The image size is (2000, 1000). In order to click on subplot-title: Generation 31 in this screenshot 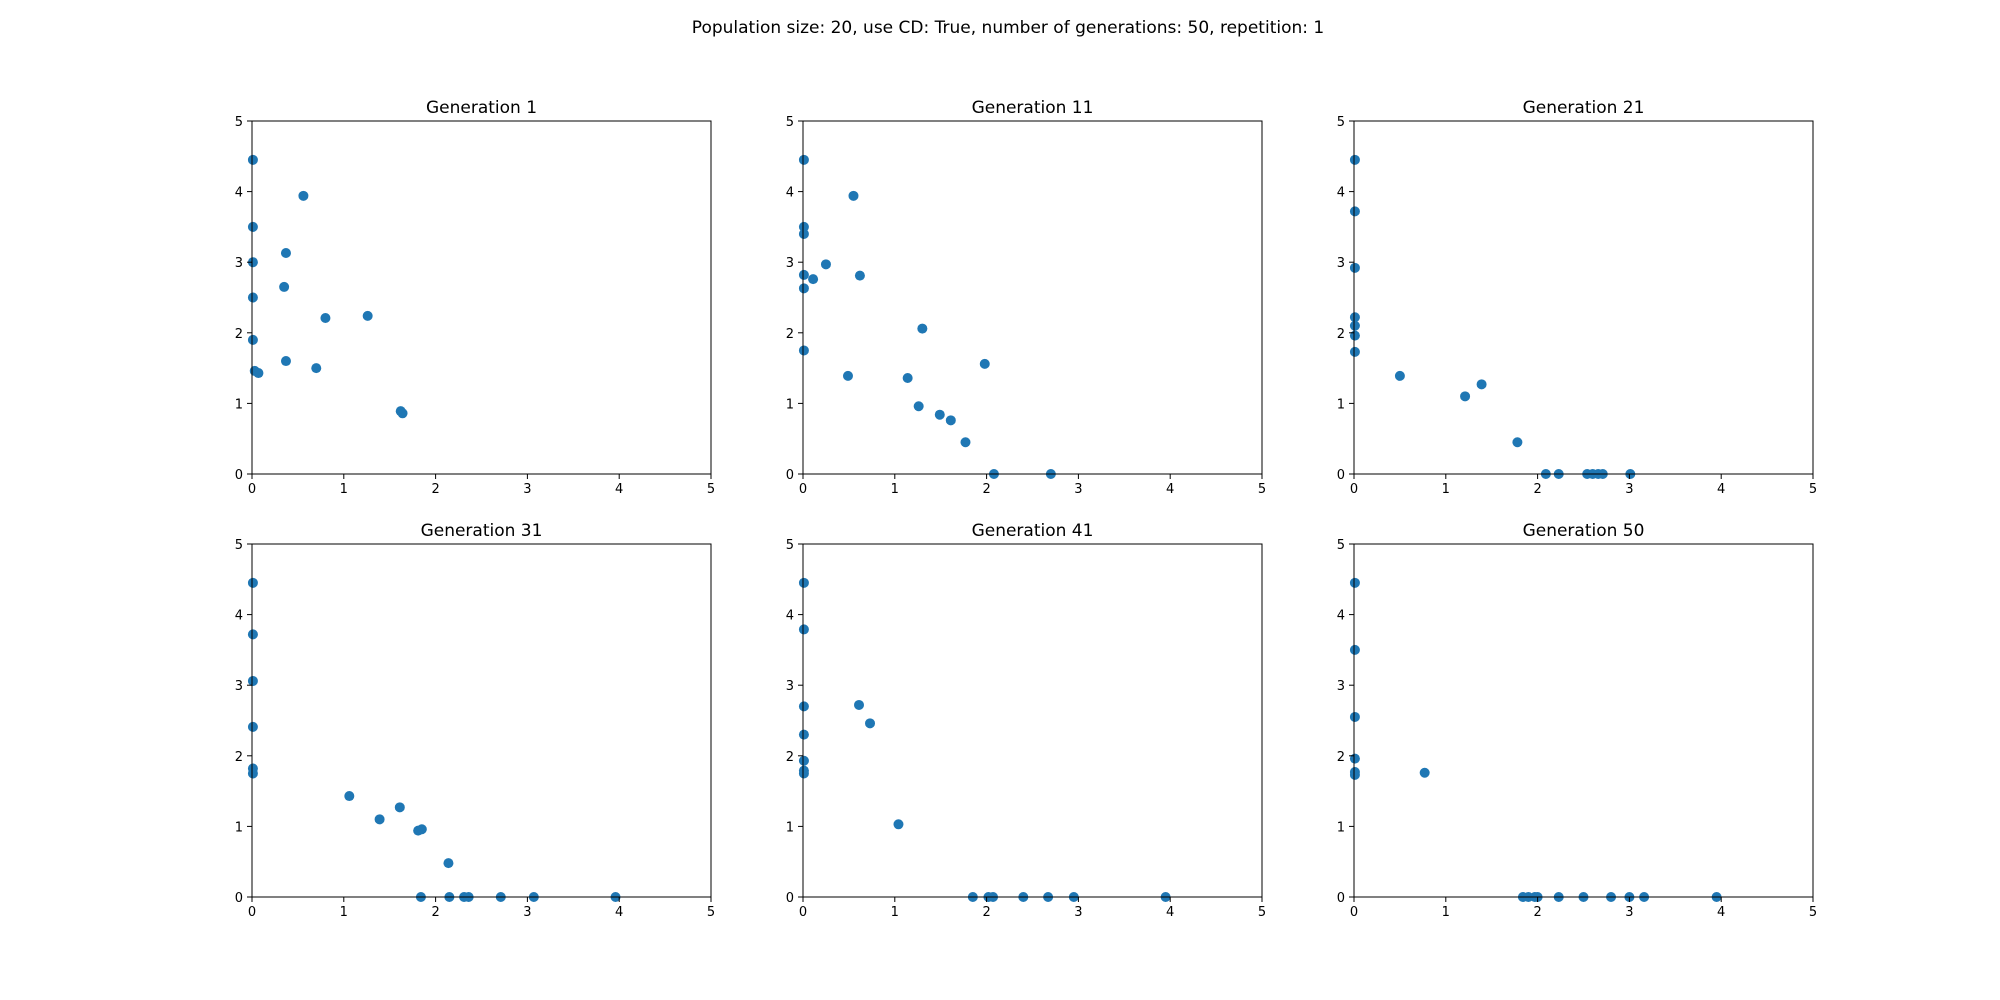, I will do `click(482, 531)`.